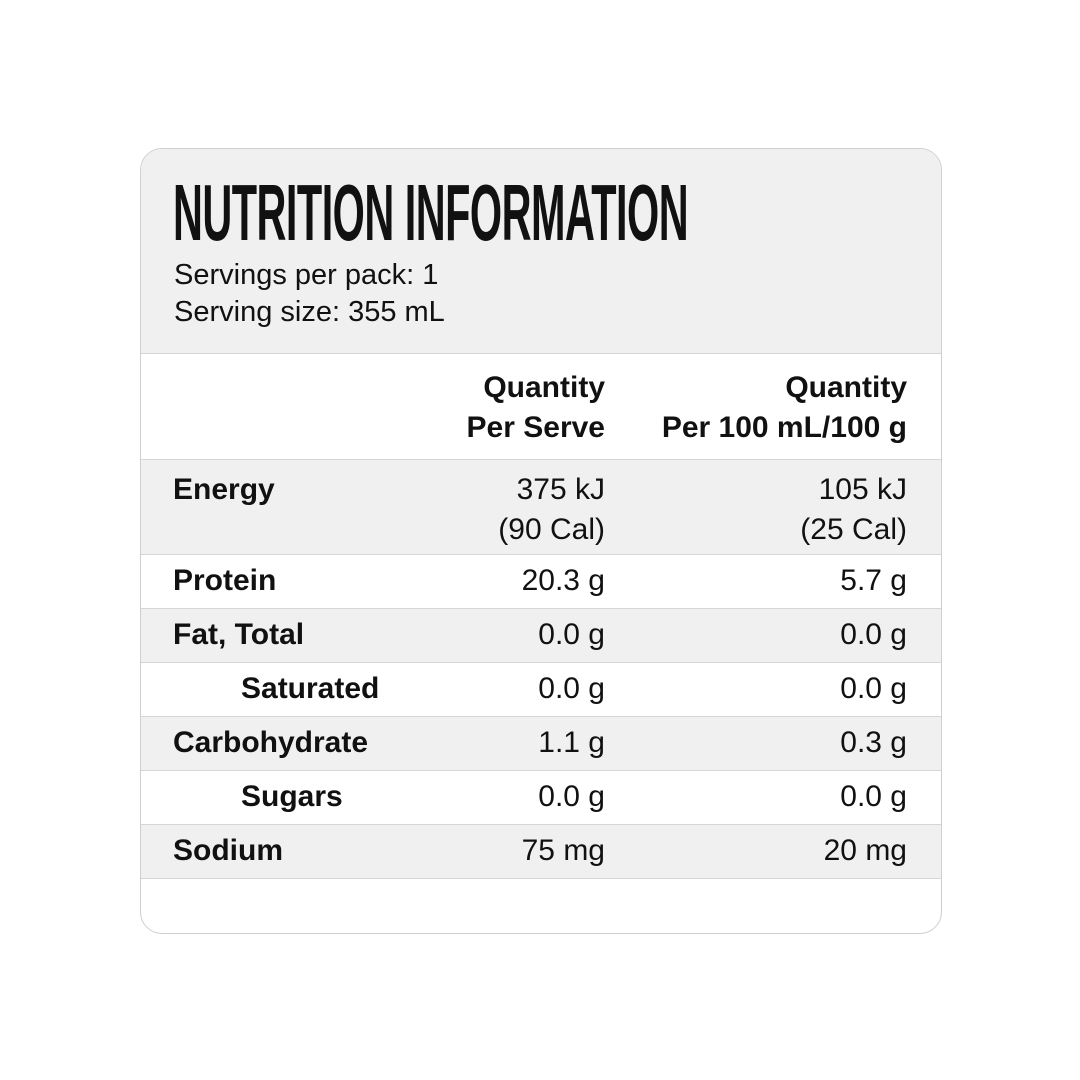 The width and height of the screenshot is (1080, 1080). I want to click on nutrient-value: 105 kJ (25 Cal), so click(853, 510).